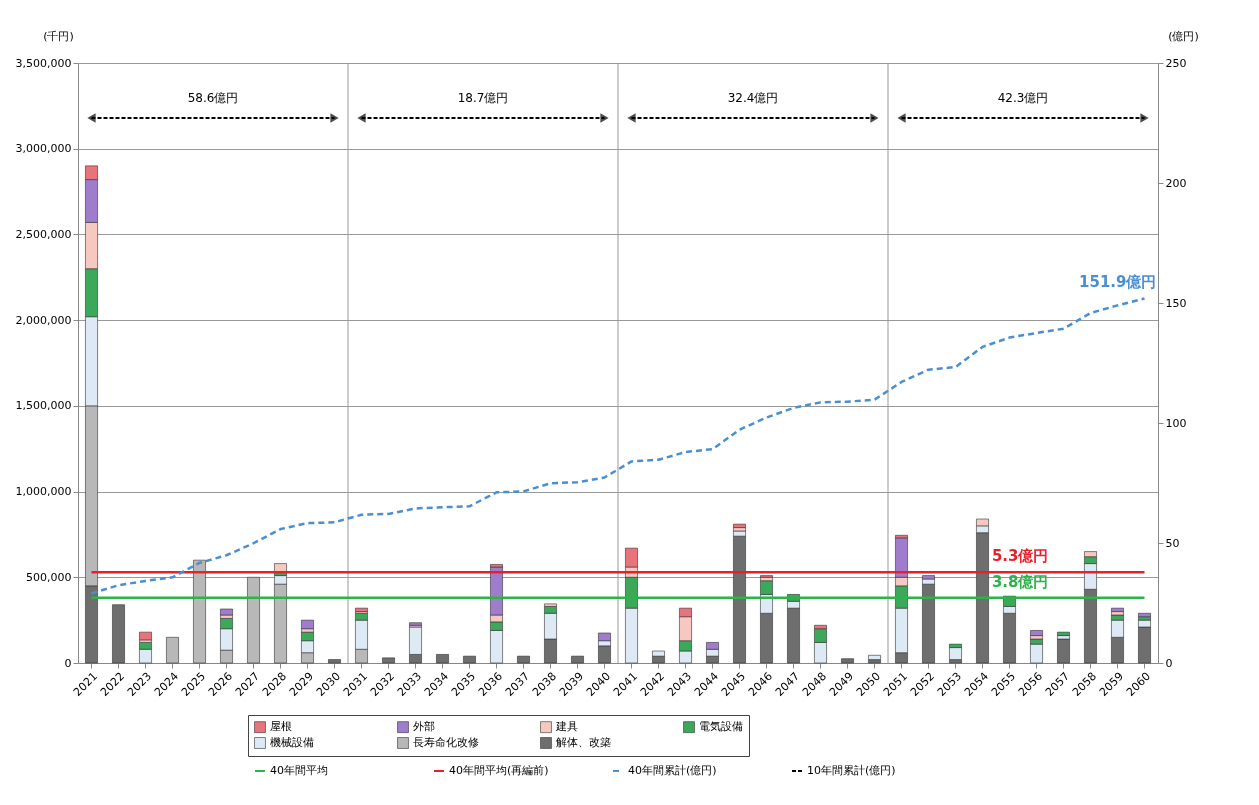 This screenshot has height=805, width=1259. Describe the element at coordinates (299, 770) in the screenshot. I see `legend-label: 40年間平均` at that location.